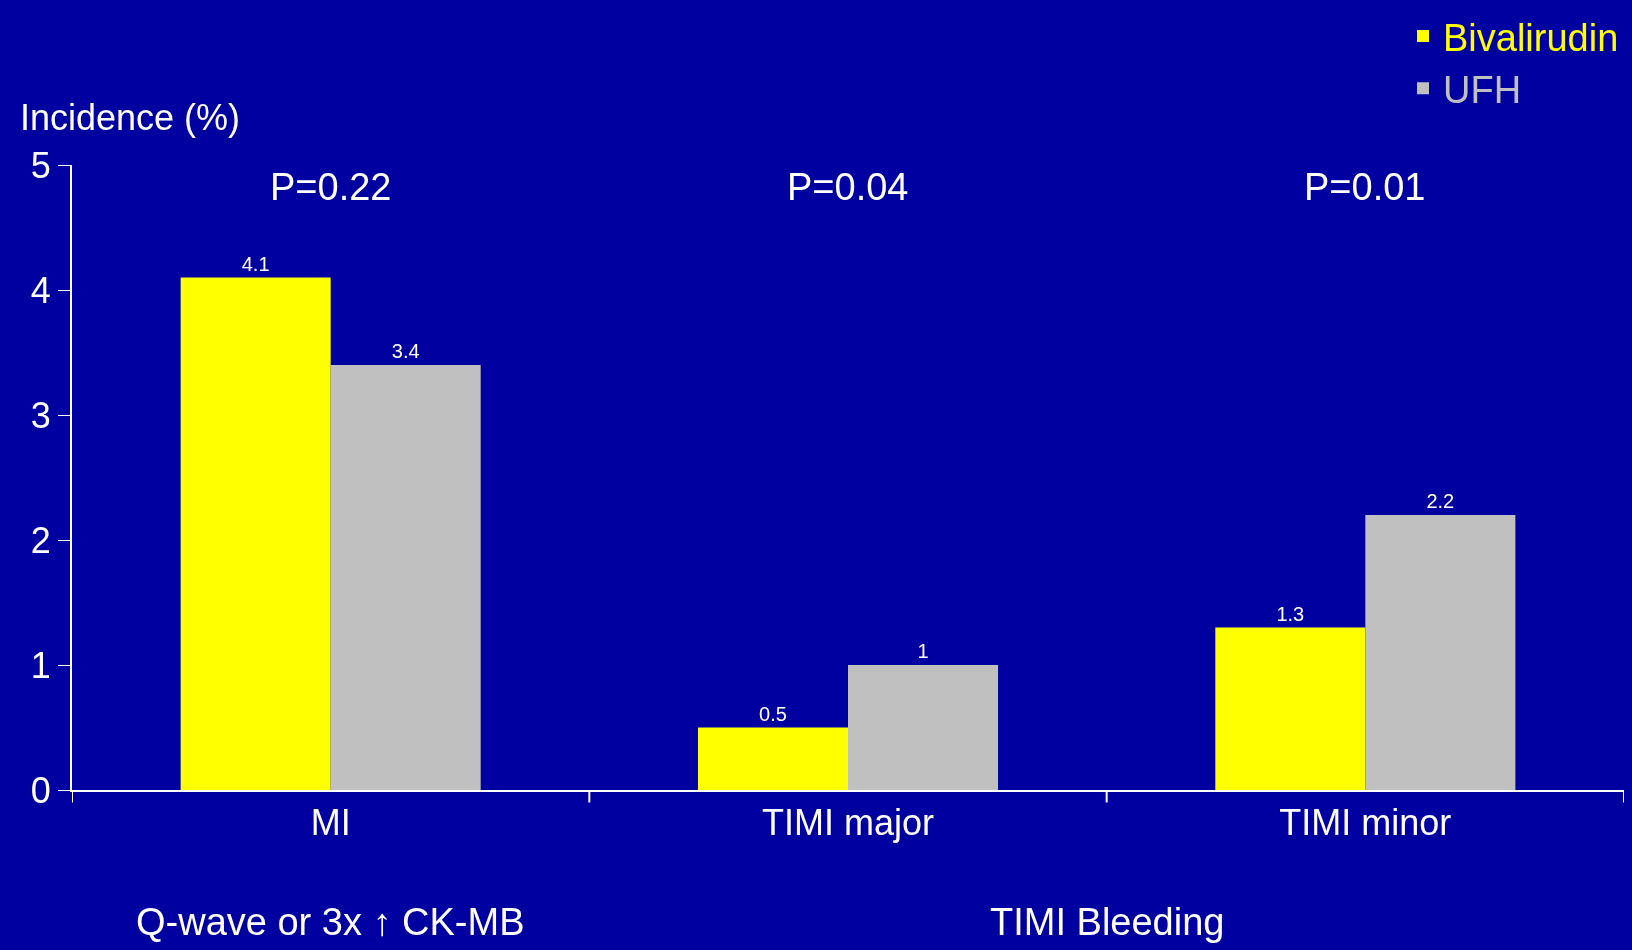 The image size is (1632, 950). Describe the element at coordinates (330, 922) in the screenshot. I see `text: Q-wave or 3x ↑ CK-MB` at that location.